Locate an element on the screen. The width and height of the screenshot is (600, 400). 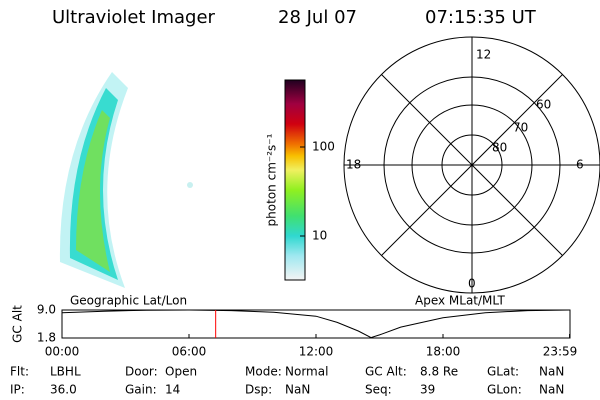
info-value: Normal is located at coordinates (306, 372).